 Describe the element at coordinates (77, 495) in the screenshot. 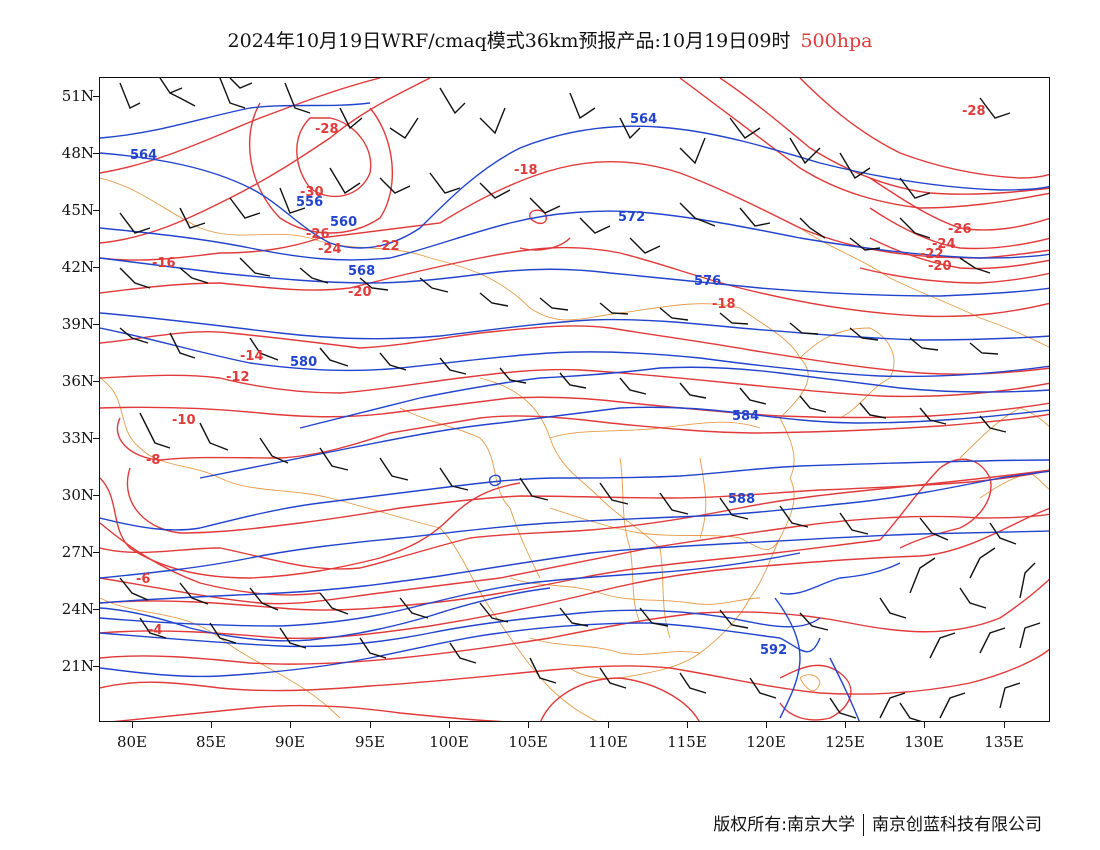

I see `lat-label: 30N` at that location.